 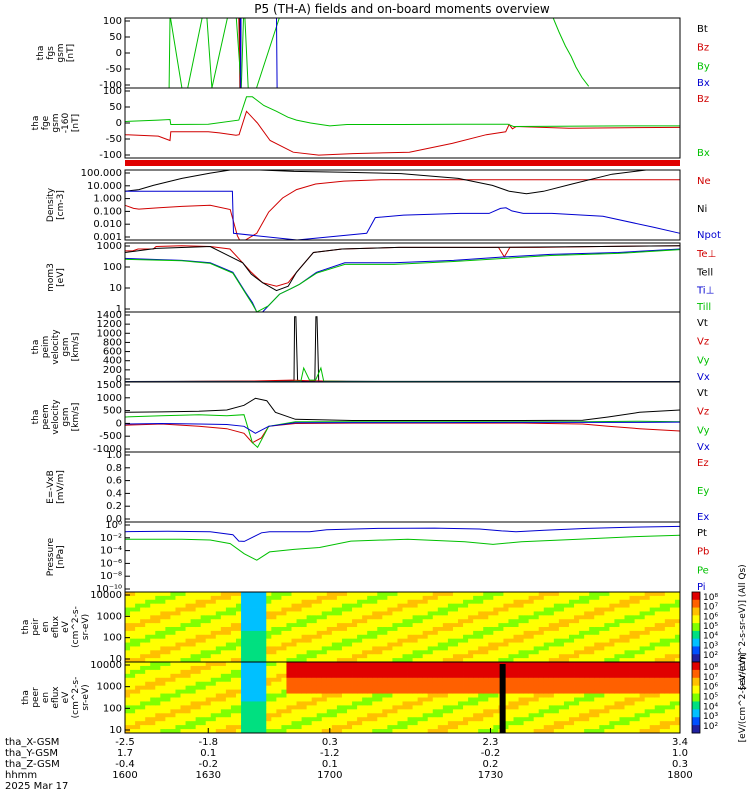 I want to click on x-tick-label: 1.0, so click(x=680, y=753).